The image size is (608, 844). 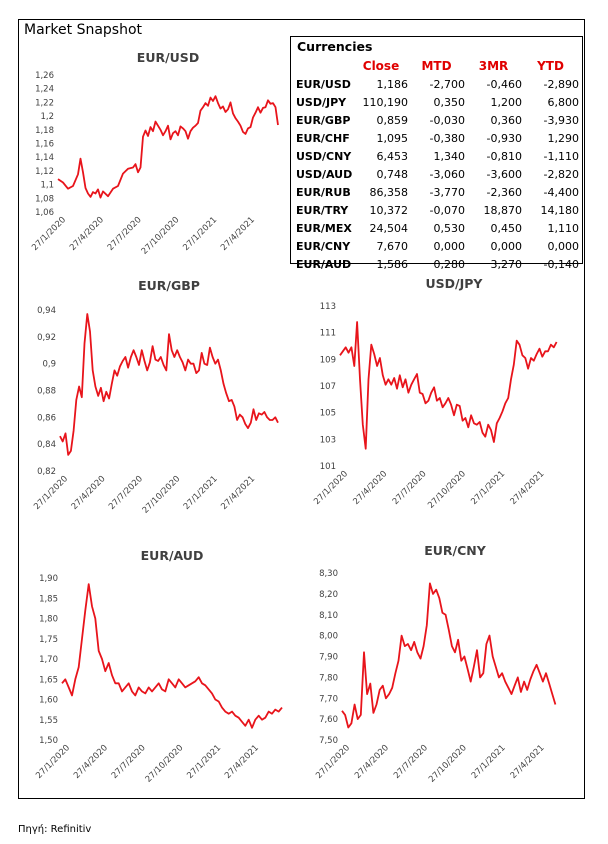 What do you see at coordinates (48, 620) in the screenshot?
I see `y-tick-label: 1,80` at bounding box center [48, 620].